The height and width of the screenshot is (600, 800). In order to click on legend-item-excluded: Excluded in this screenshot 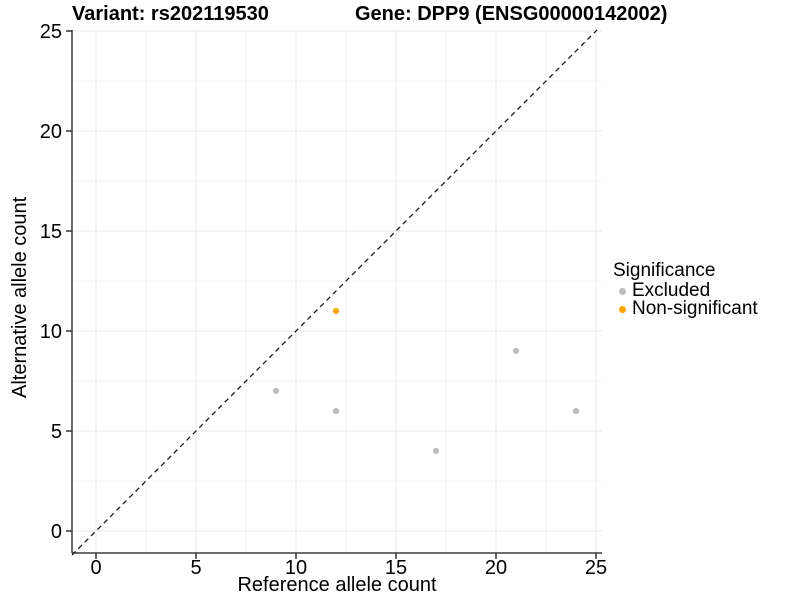, I will do `click(685, 290)`.